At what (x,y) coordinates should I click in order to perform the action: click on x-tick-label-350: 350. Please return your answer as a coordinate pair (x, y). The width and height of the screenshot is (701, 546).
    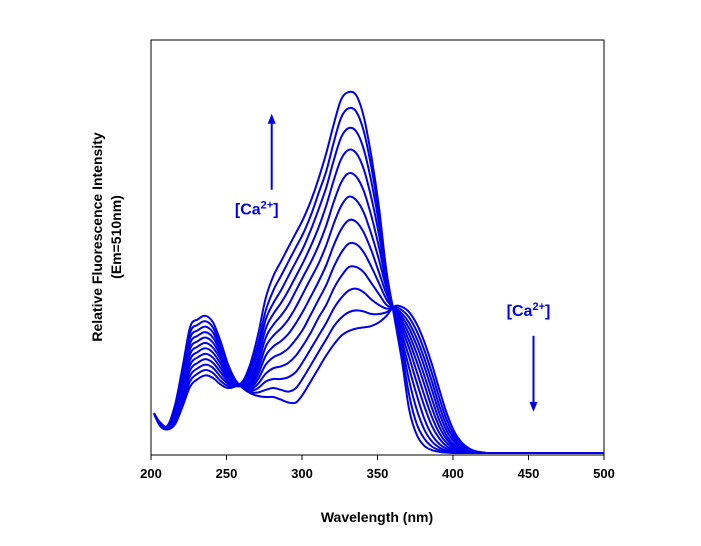
    Looking at the image, I should click on (378, 473).